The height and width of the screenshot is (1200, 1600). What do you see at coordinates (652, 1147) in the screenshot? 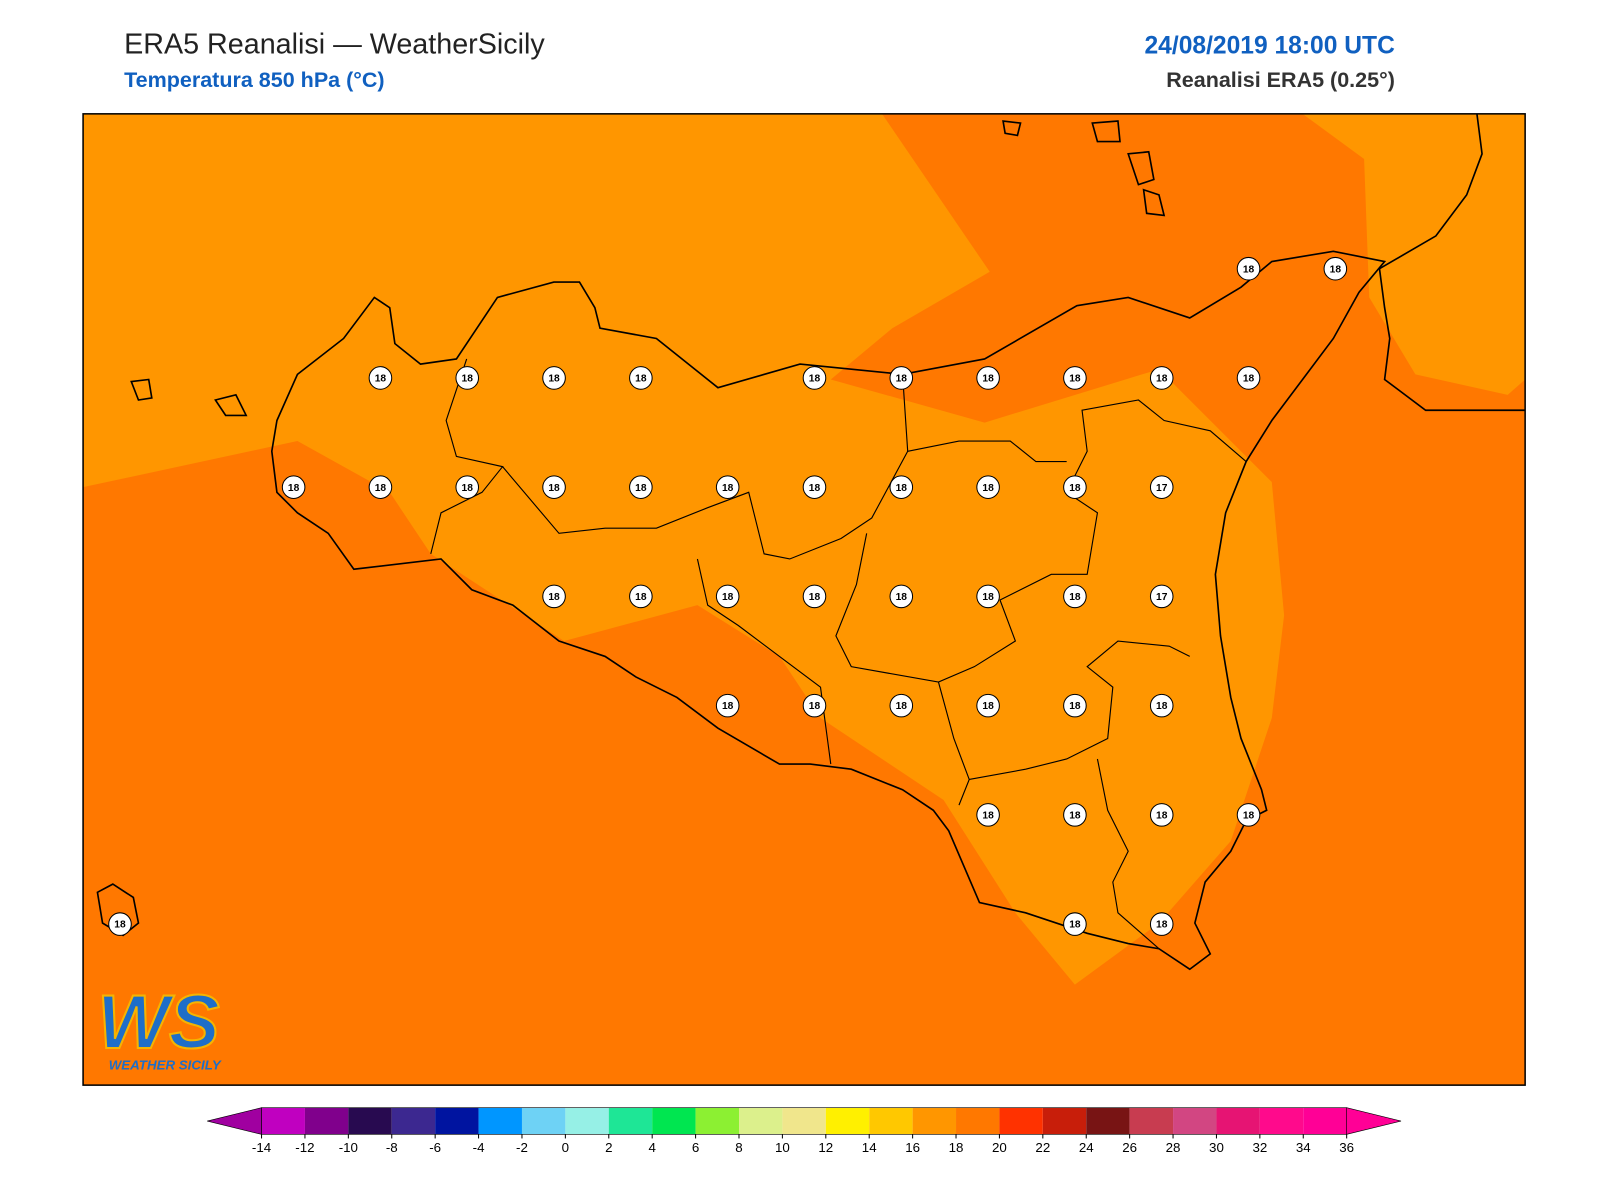
I see `colorbar-tick-label: 4` at bounding box center [652, 1147].